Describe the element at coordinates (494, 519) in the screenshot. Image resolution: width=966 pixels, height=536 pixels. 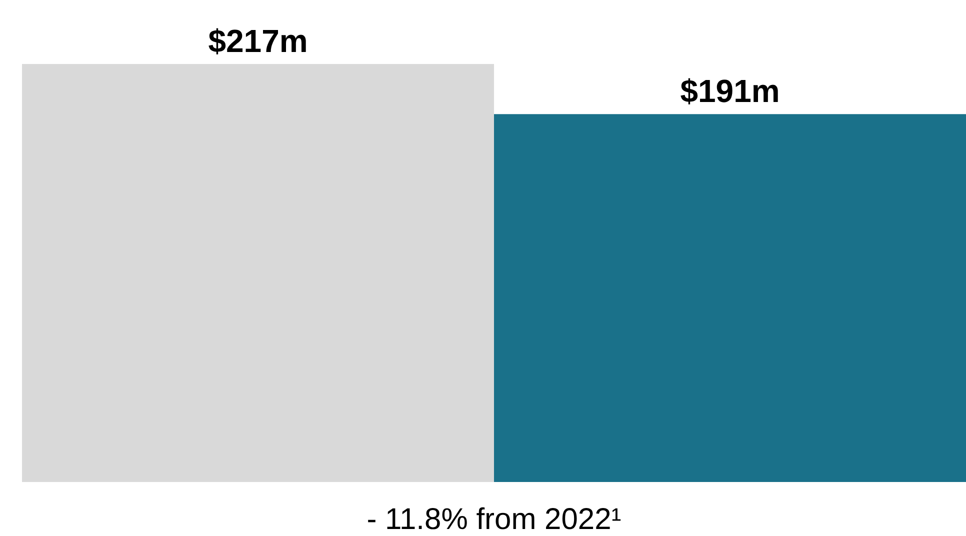
I see `text: - 11.8% from 2022¹` at that location.